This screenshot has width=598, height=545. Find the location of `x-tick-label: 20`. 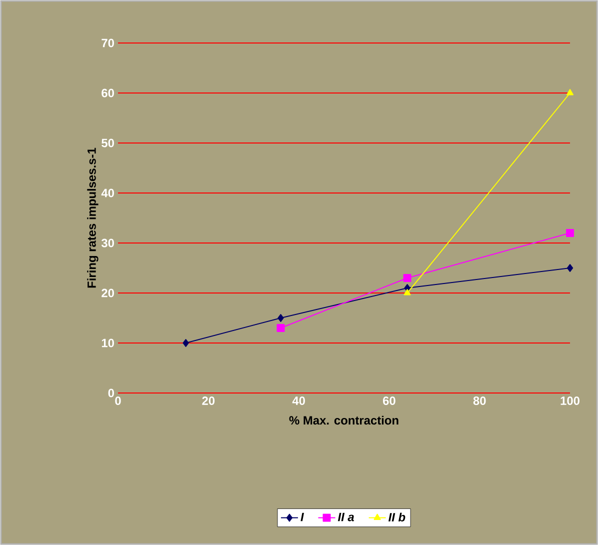

x-tick-label: 20 is located at coordinates (208, 400).